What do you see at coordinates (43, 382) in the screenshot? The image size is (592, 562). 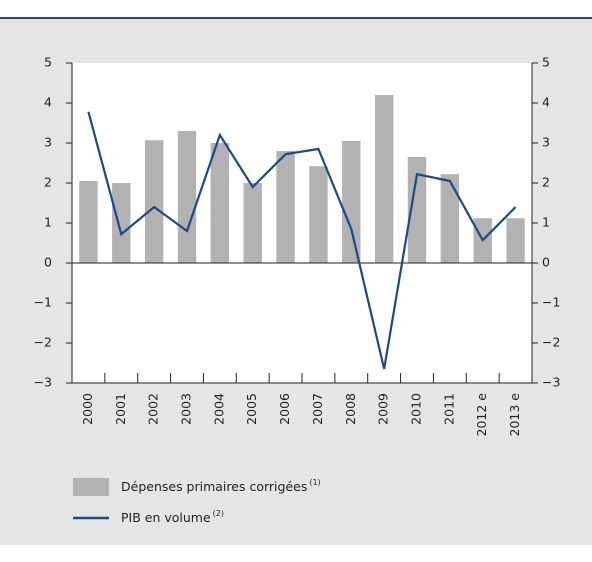 I see `y-tick-label: −3` at bounding box center [43, 382].